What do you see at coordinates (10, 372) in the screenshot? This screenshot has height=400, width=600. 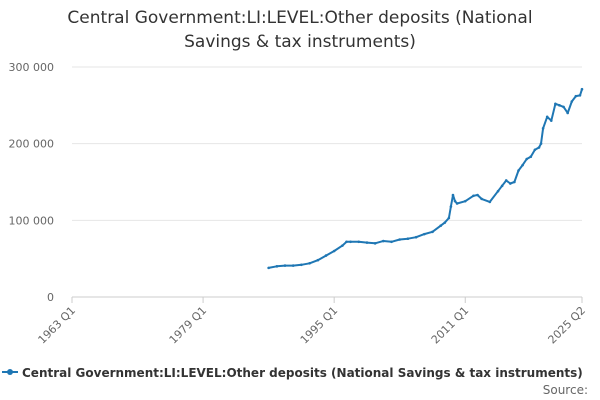 I see `legend-point-marker` at bounding box center [10, 372].